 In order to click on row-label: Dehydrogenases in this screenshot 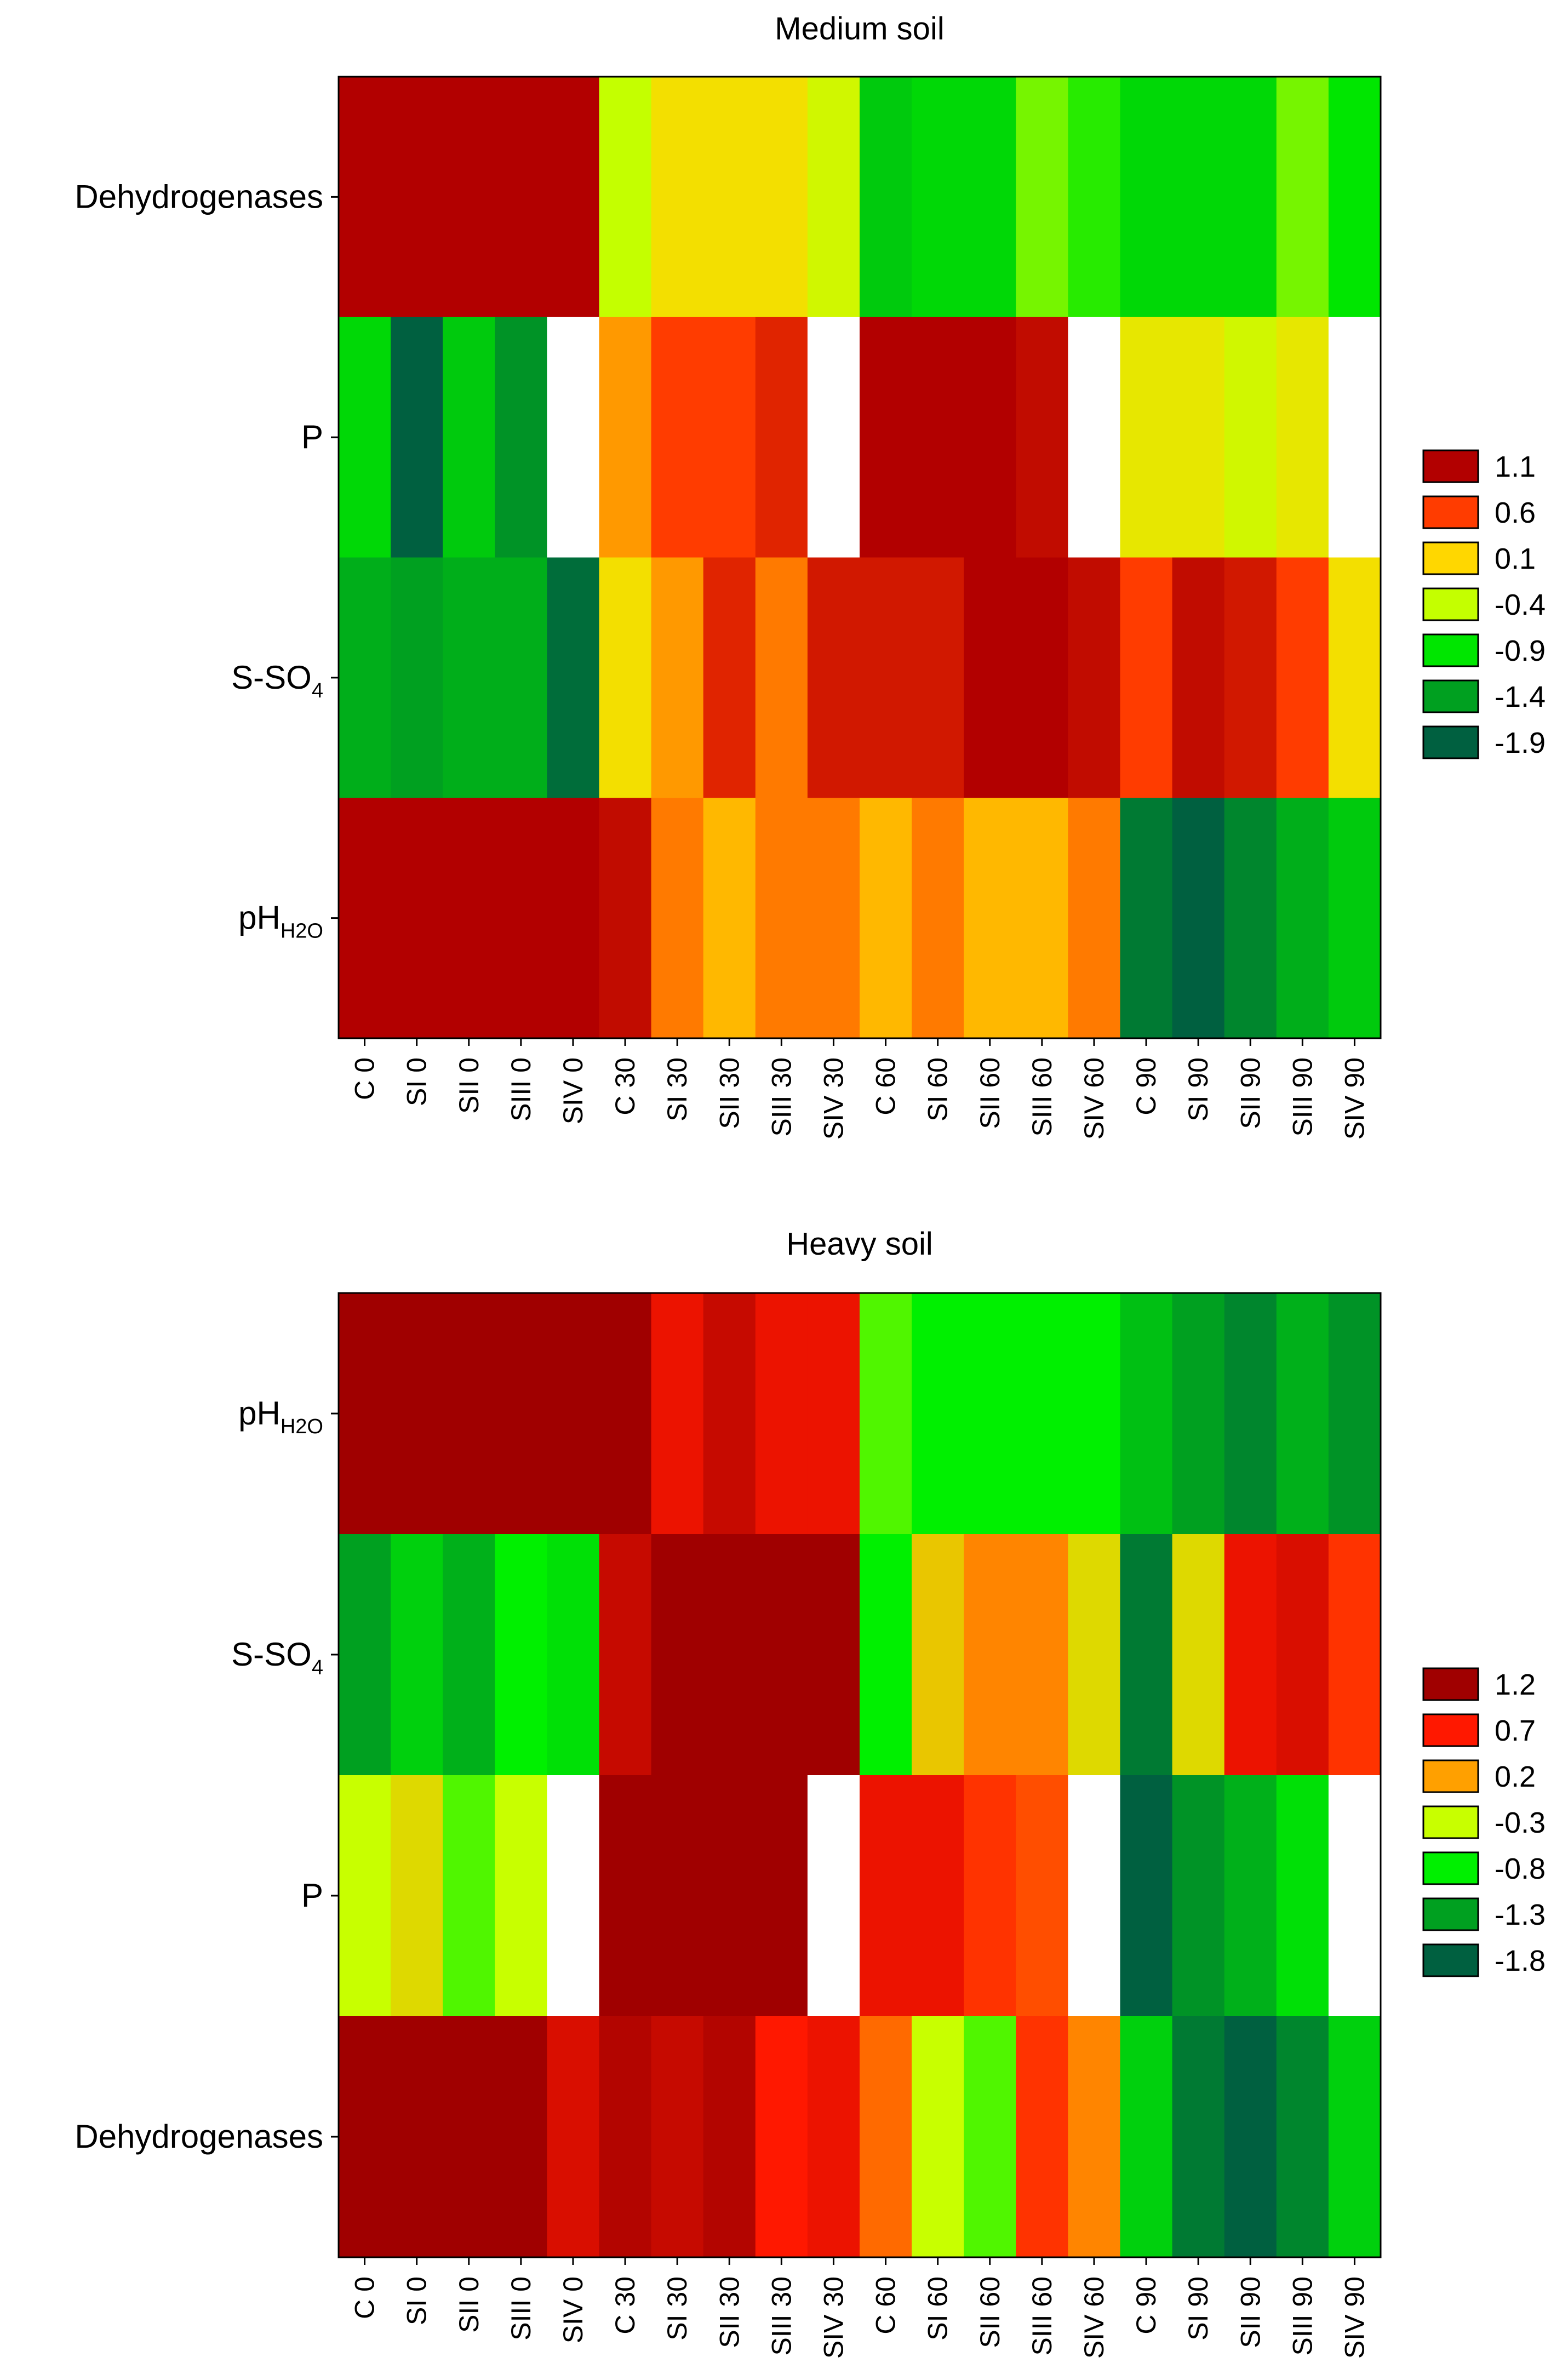, I will do `click(199, 196)`.